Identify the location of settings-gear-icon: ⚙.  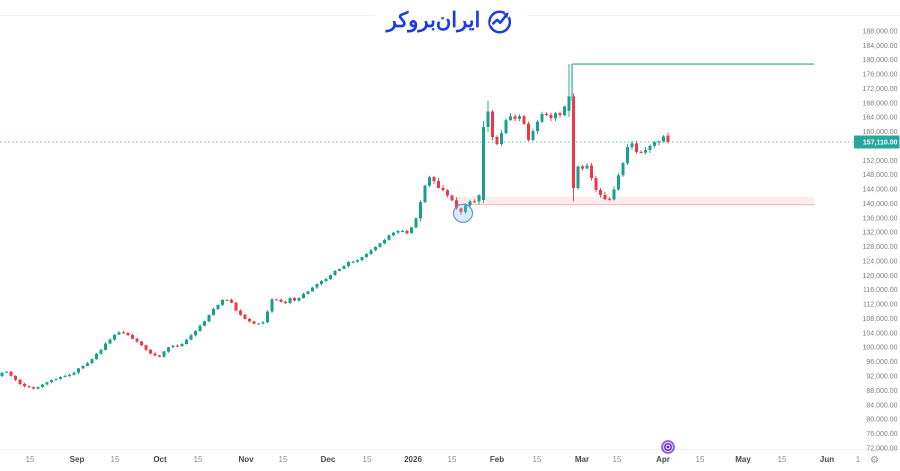
(874, 460).